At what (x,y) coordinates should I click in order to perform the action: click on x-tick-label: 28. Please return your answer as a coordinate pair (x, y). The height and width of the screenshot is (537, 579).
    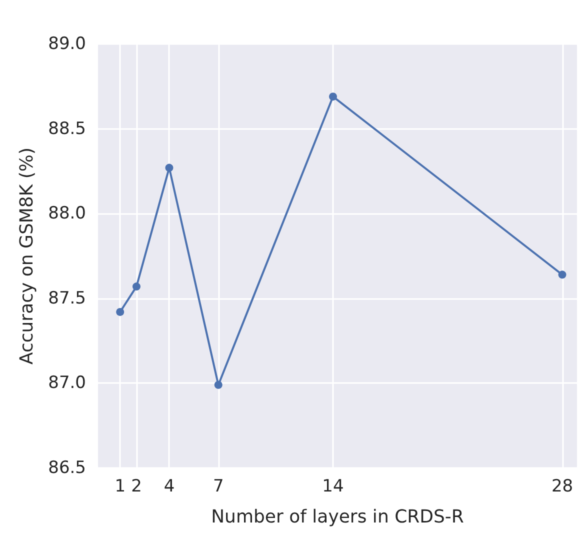
    Looking at the image, I should click on (562, 486).